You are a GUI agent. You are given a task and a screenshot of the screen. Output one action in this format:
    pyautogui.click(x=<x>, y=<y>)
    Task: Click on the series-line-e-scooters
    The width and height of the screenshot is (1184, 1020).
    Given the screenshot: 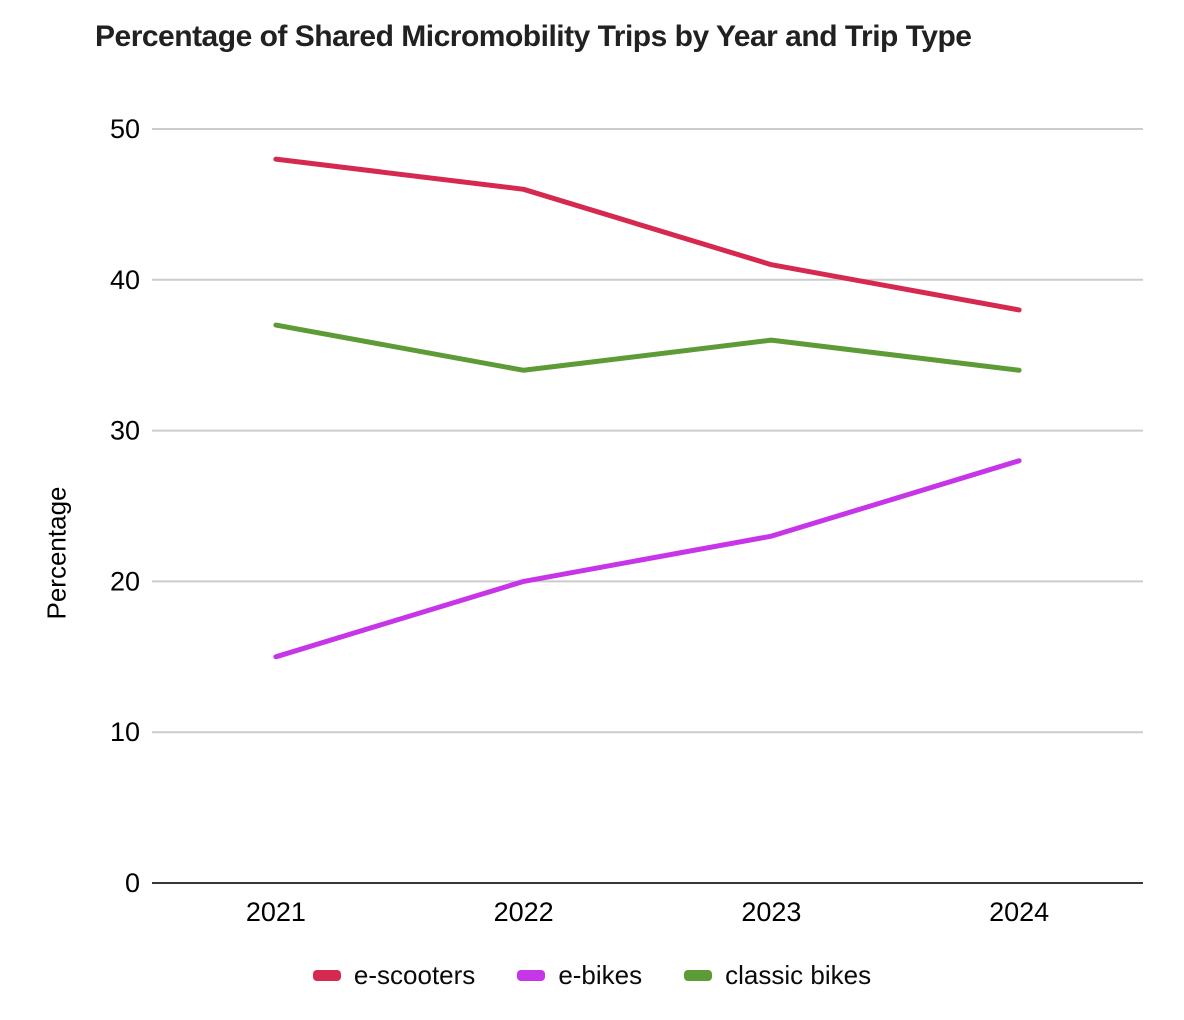 What is the action you would take?
    pyautogui.click(x=647, y=234)
    